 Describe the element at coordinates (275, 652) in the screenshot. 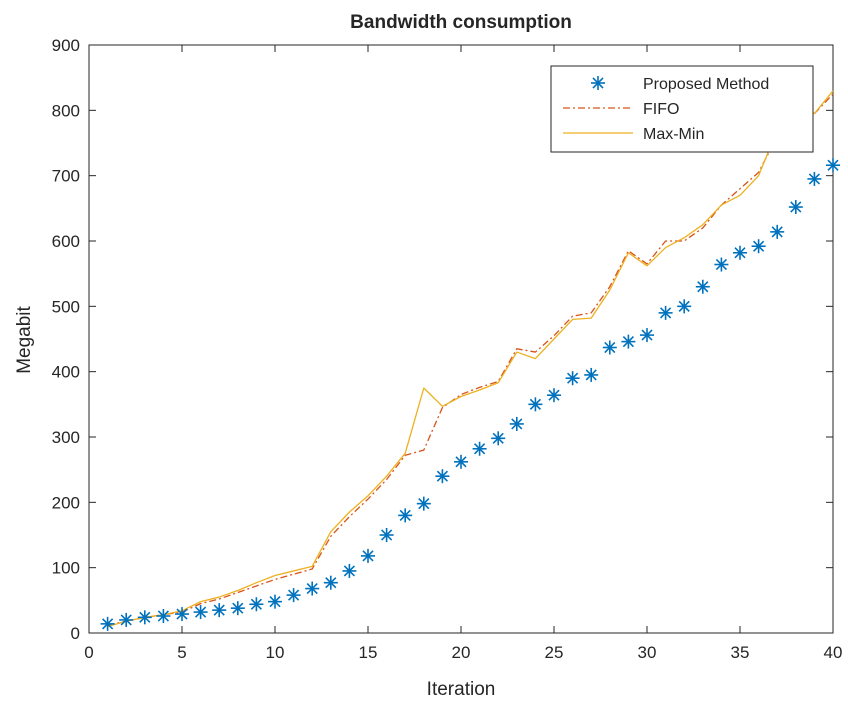

I see `x-tick-label: 10` at that location.